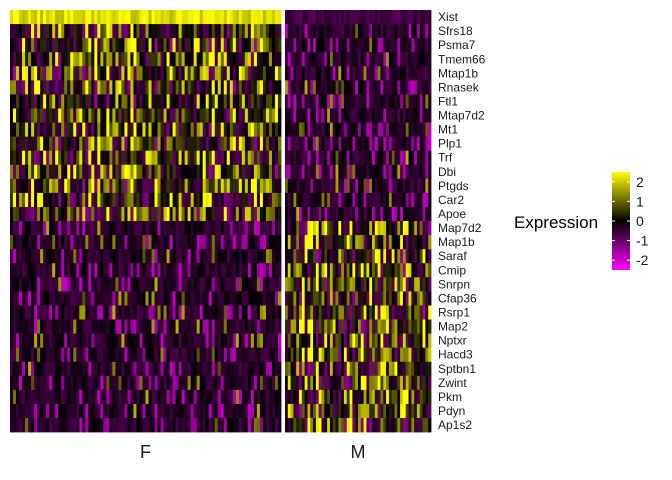  Describe the element at coordinates (452, 341) in the screenshot. I see `gene-label: Nptxr` at that location.